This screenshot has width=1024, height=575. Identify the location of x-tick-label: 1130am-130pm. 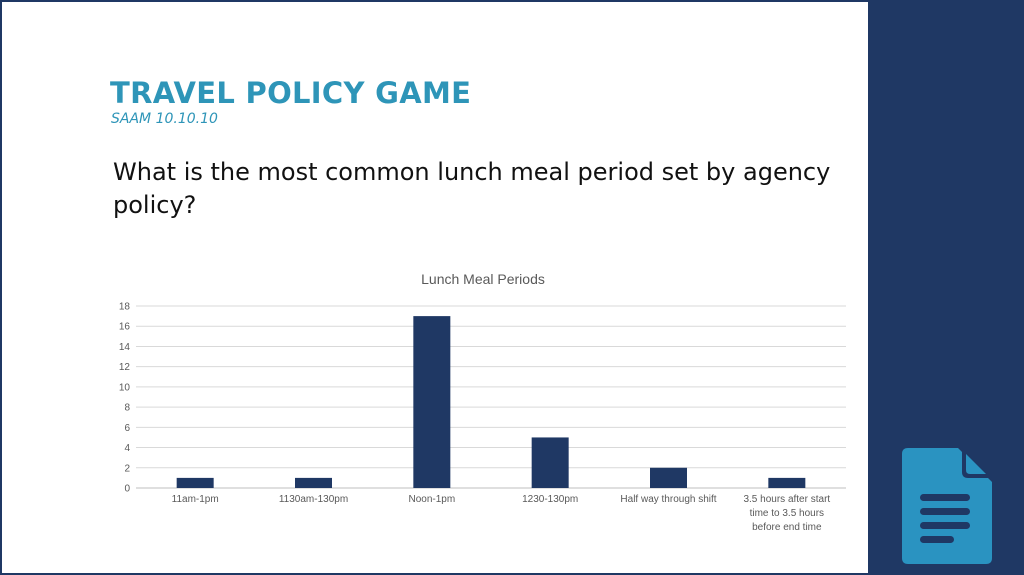
(313, 499).